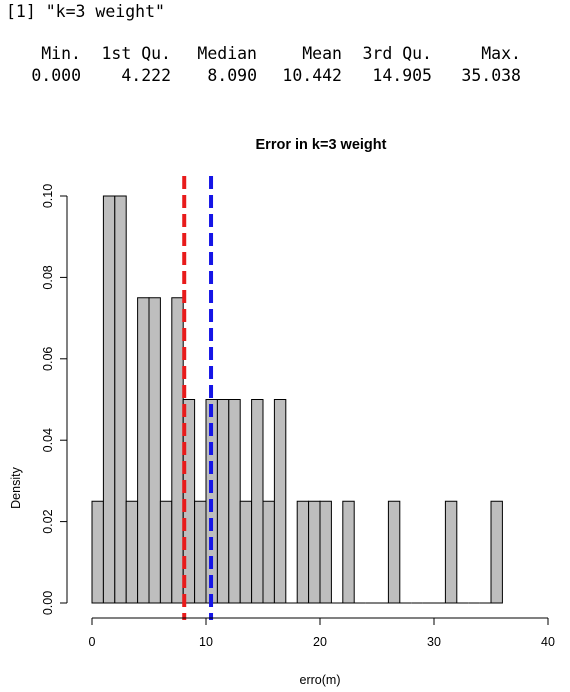 Image resolution: width=570 pixels, height=692 pixels. I want to click on summary-header: 3rd Qu., so click(397, 53).